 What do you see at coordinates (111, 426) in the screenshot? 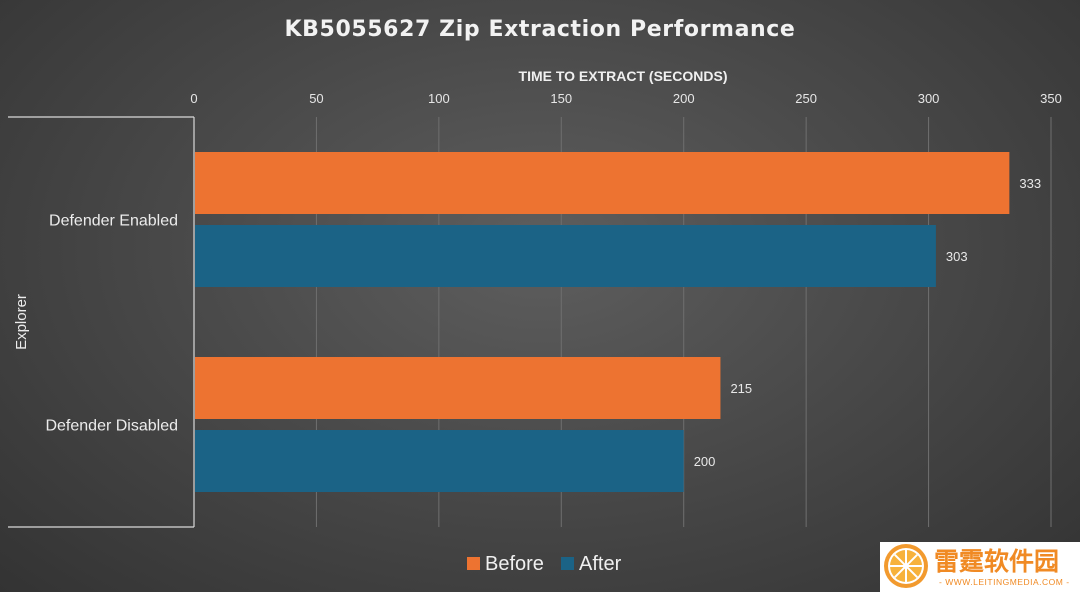
I see `category-label: Defender Disabled` at bounding box center [111, 426].